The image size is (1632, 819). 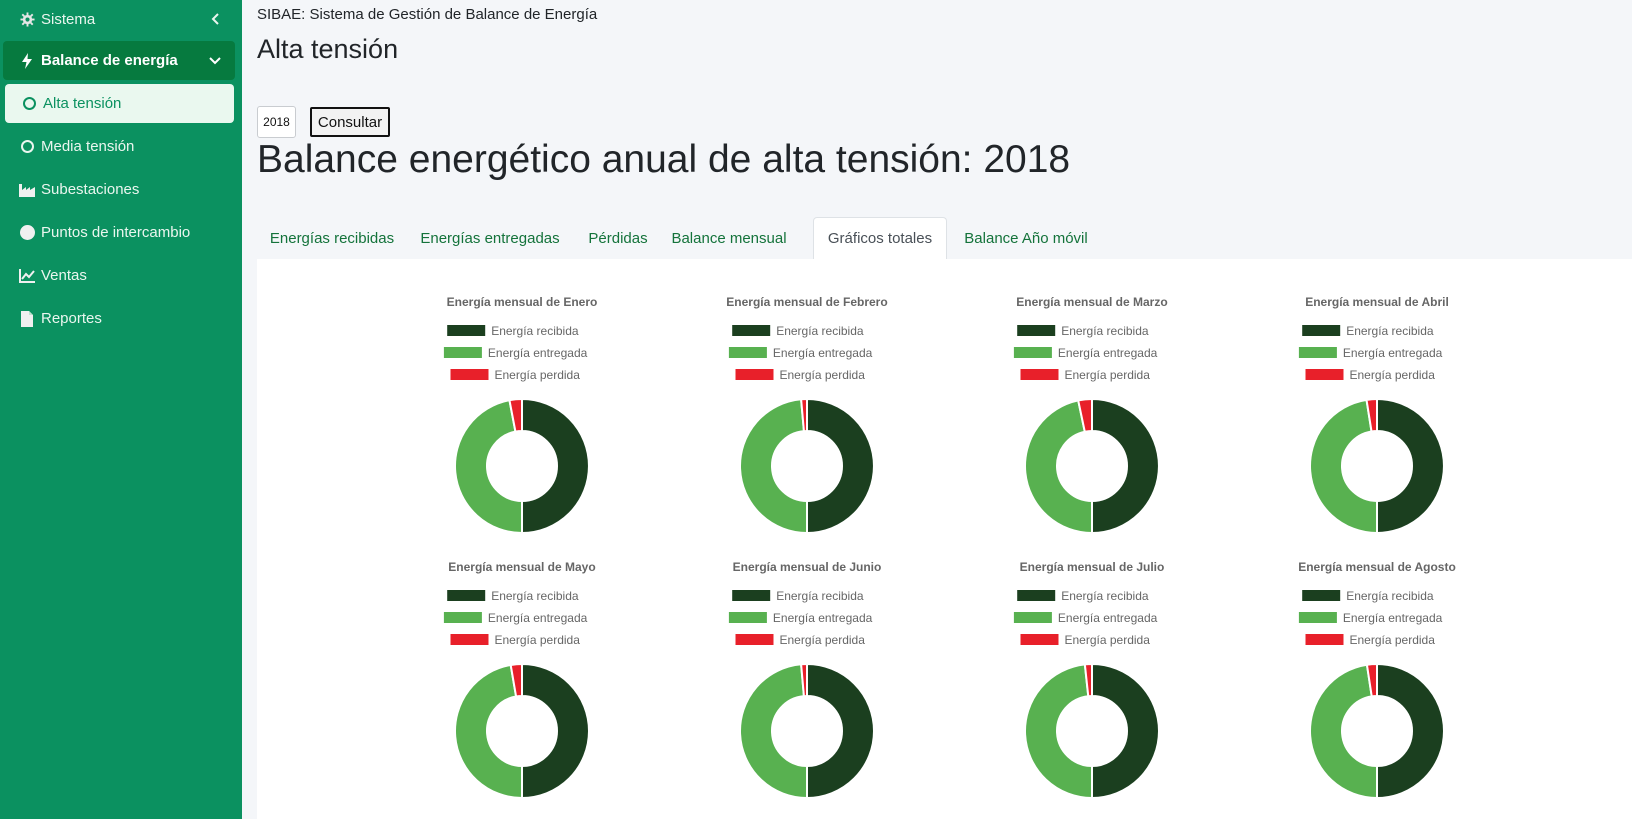 I want to click on chart-title: Energía mensual de Febrero, so click(x=806, y=302).